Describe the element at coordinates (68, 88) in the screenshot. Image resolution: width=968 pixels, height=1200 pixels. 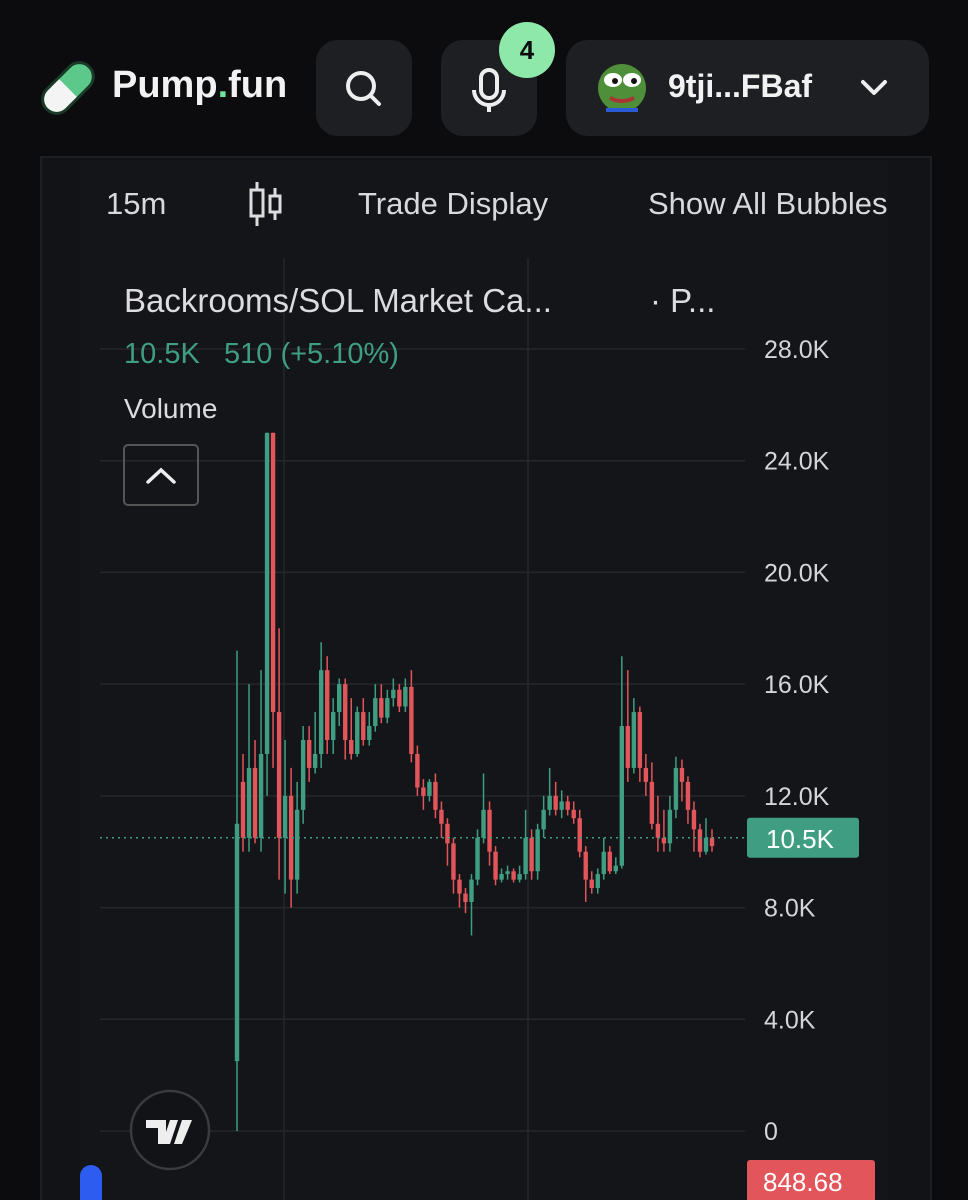
I see `logo` at that location.